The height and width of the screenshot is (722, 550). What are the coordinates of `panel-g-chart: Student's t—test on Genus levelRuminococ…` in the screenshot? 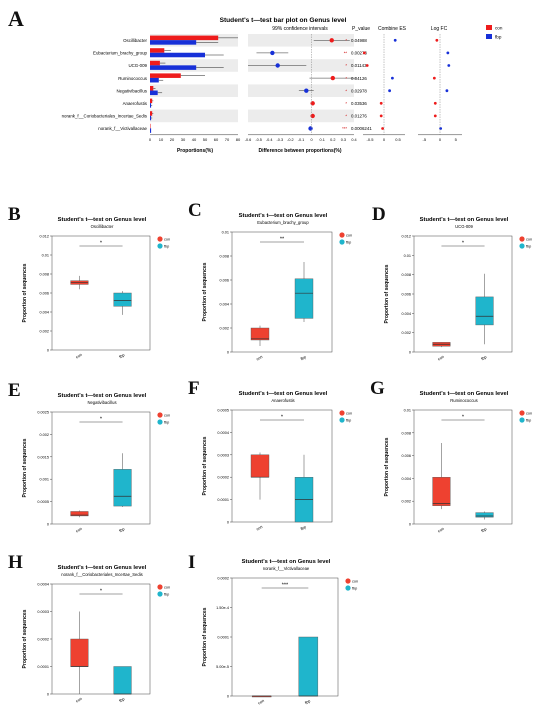 It's located at (458, 462).